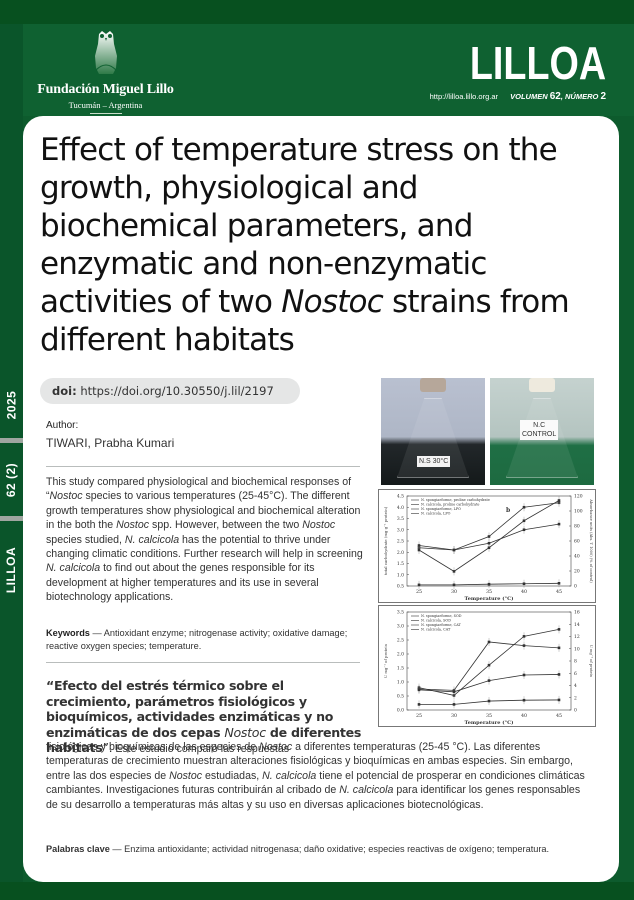 This screenshot has width=634, height=900. What do you see at coordinates (385, 540) in the screenshot?
I see `svg-text:total carbohydrate (mg g⁻¹ pro: total carbohydrate (mg g⁻¹ protein)` at bounding box center [385, 540].